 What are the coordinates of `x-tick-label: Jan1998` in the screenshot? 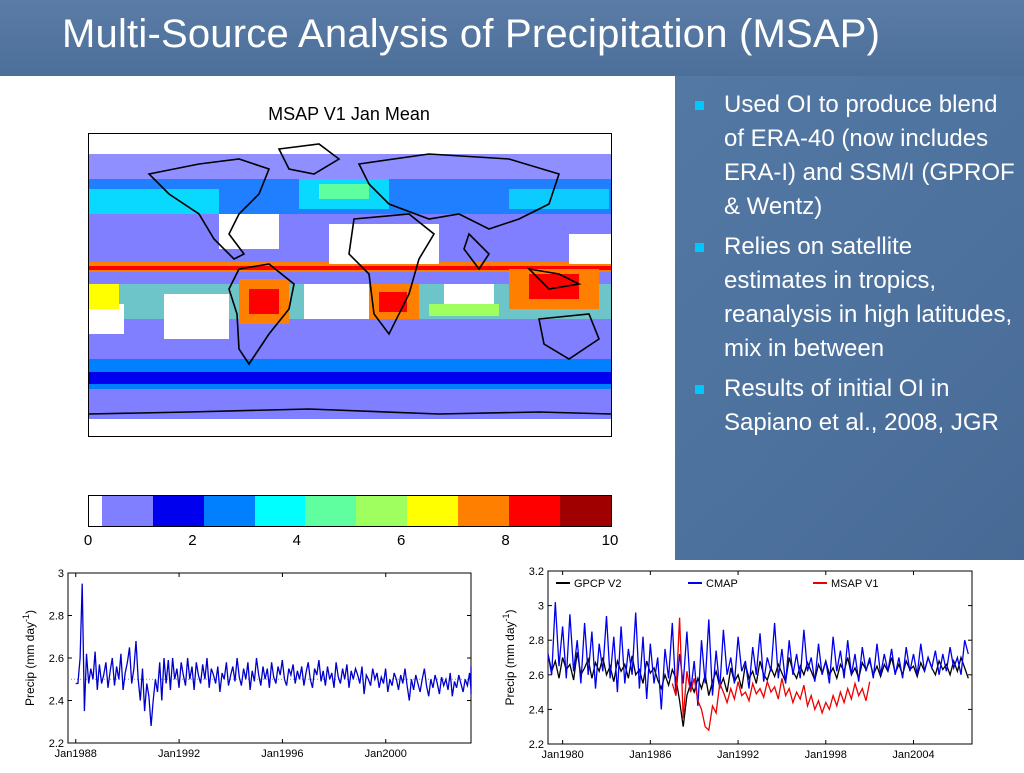 It's located at (826, 755).